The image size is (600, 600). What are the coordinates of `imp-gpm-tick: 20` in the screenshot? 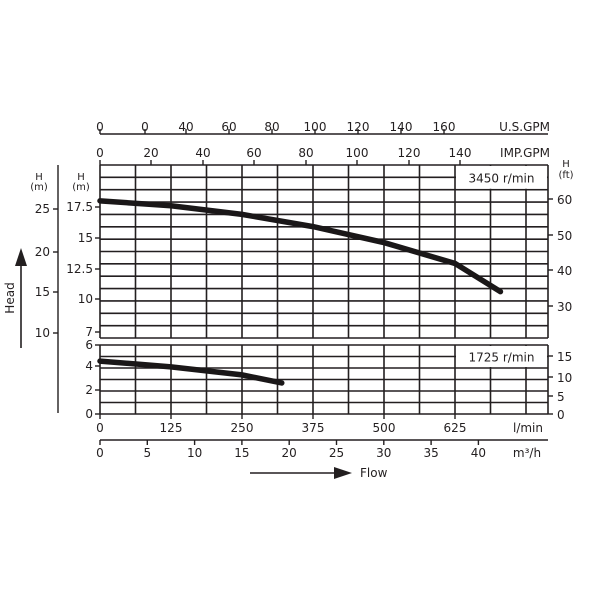 It's located at (150, 153).